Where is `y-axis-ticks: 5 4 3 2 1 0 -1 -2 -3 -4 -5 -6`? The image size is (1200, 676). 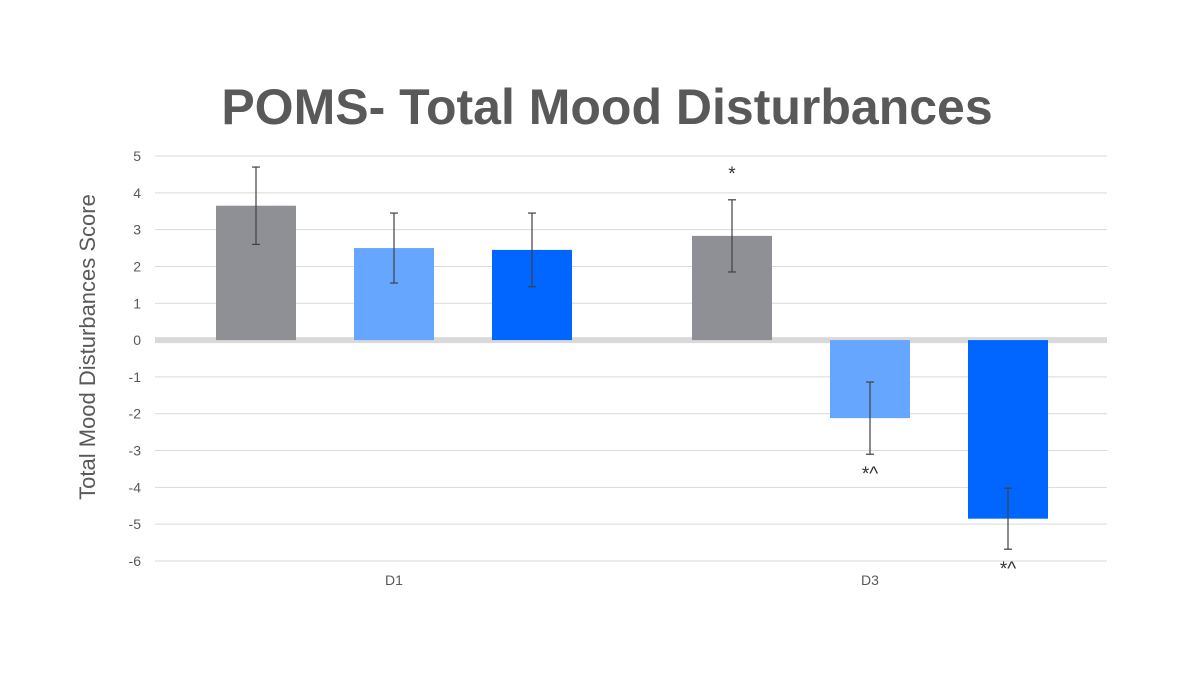 y-axis-ticks: 5 4 3 2 1 0 -1 -2 -3 -4 -5 -6 is located at coordinates (135, 358).